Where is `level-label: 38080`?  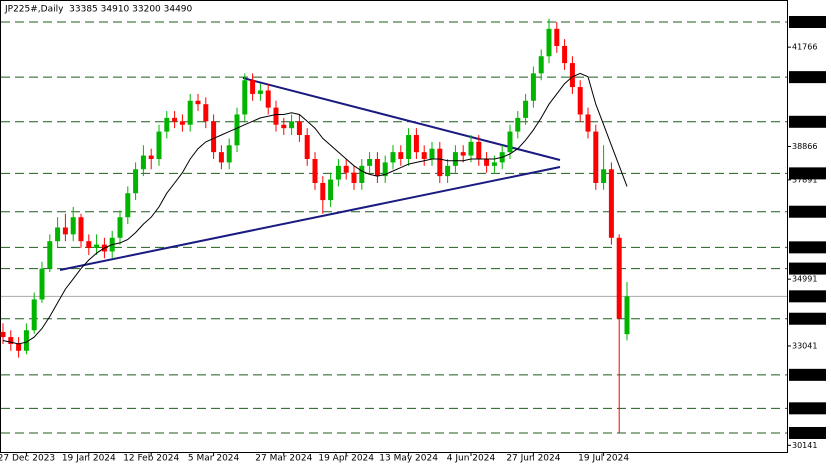
level-label: 38080 is located at coordinates (807, 174).